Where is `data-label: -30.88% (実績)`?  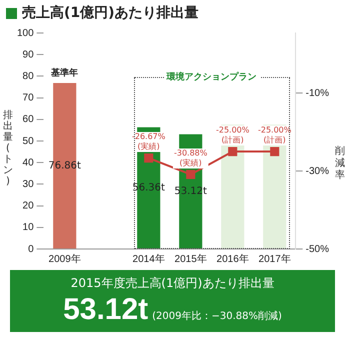
data-label: -30.88% (実績) is located at coordinates (191, 158).